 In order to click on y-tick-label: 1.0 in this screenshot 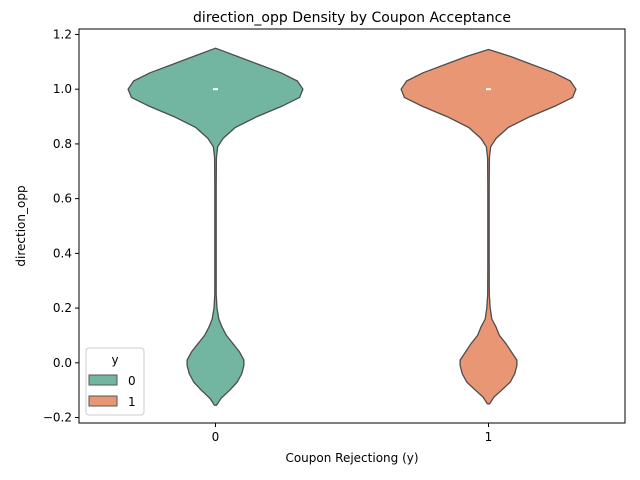, I will do `click(62, 89)`.